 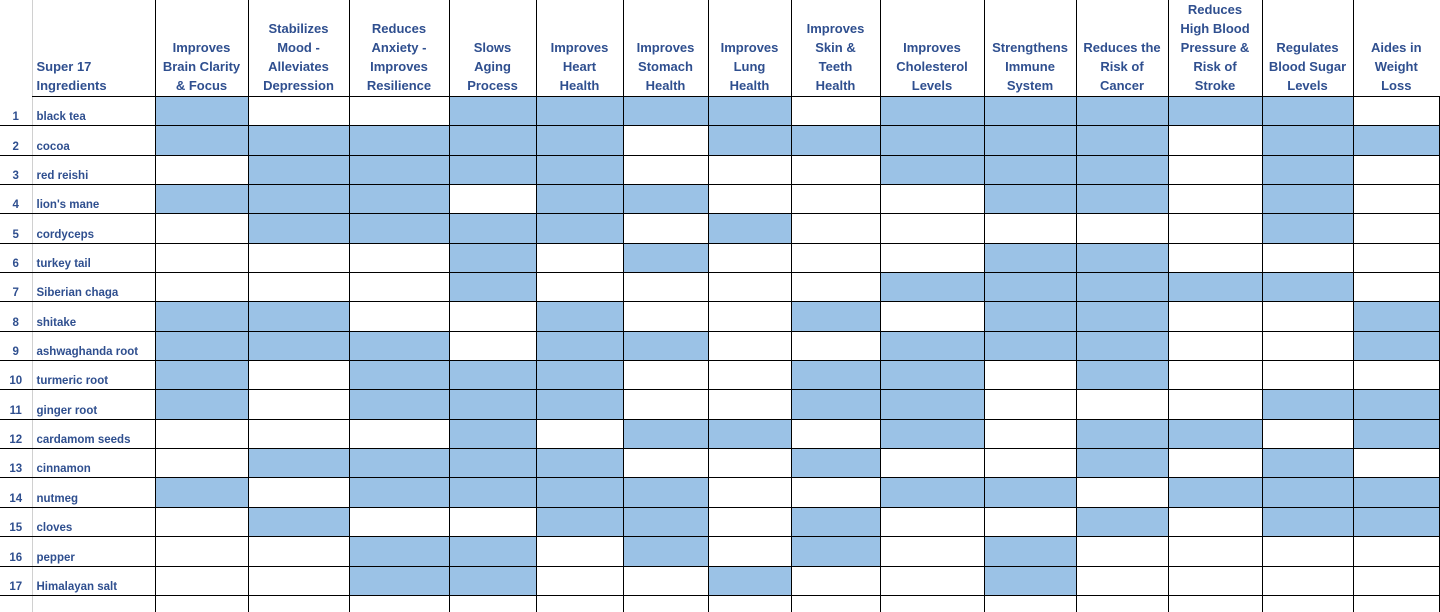 I want to click on ingredient-name: red reishi, so click(x=93, y=170).